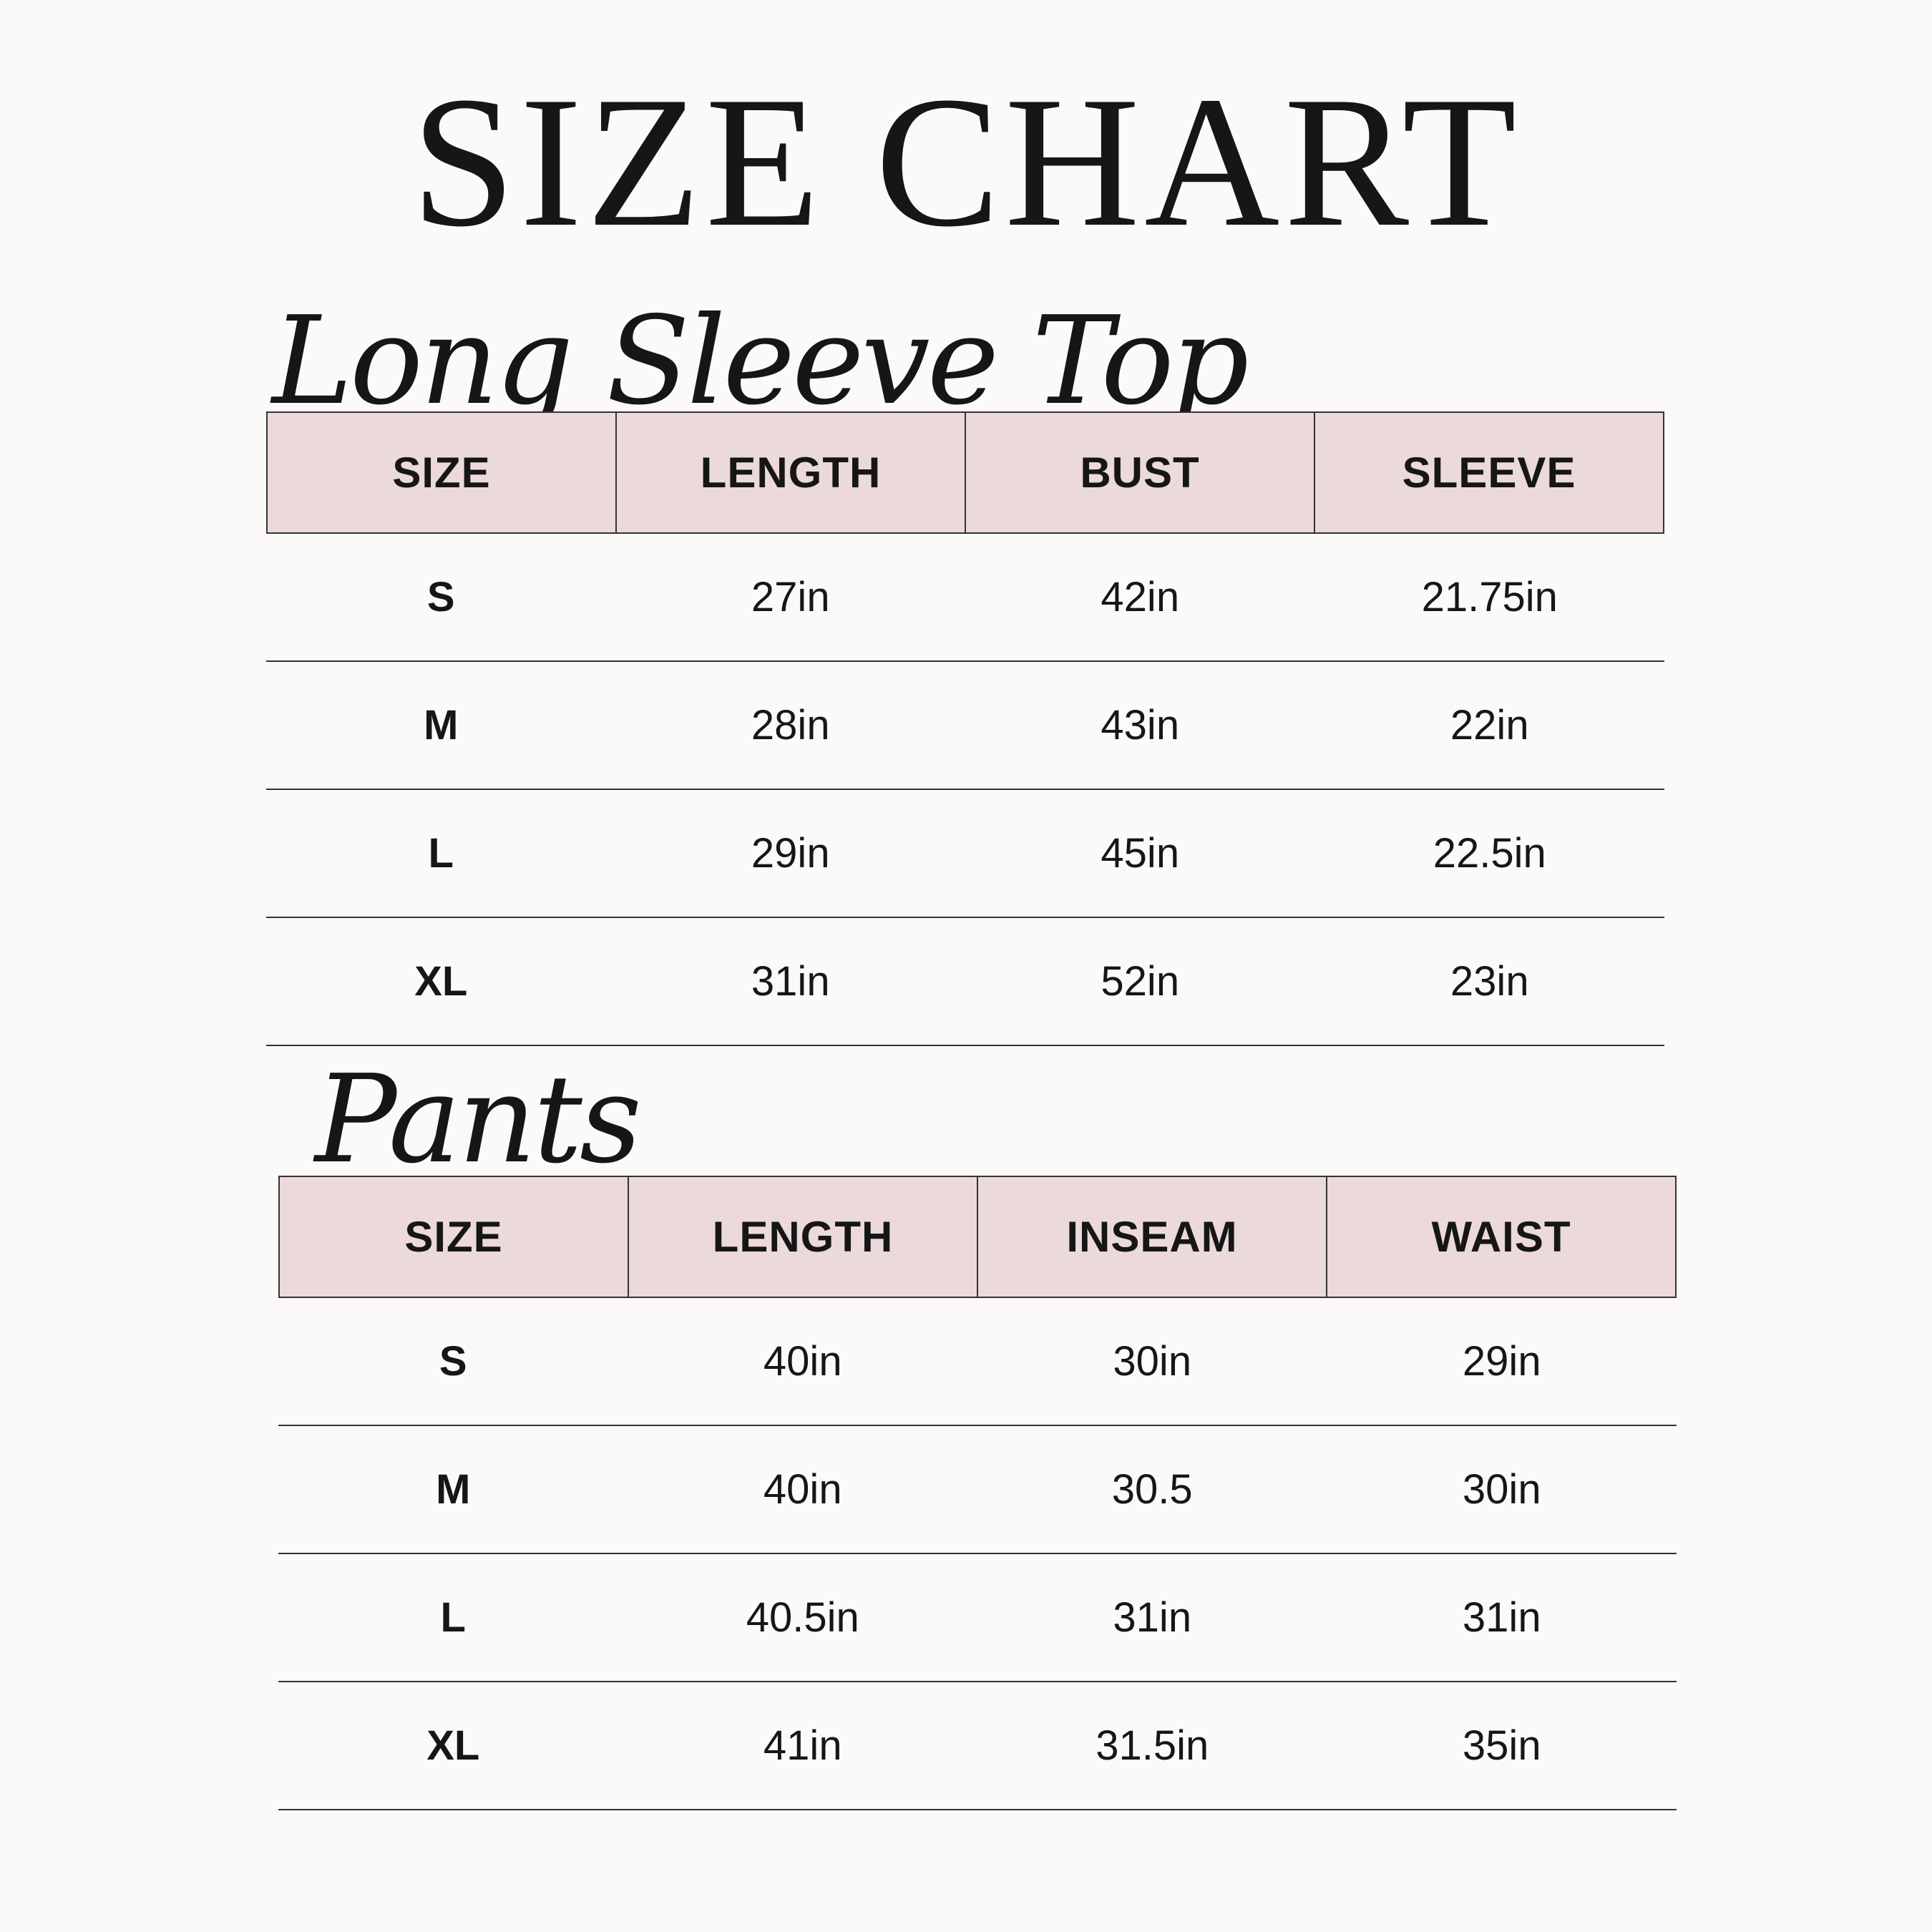 This screenshot has height=1932, width=1932. I want to click on measurement-cell: 22.5in, so click(1489, 853).